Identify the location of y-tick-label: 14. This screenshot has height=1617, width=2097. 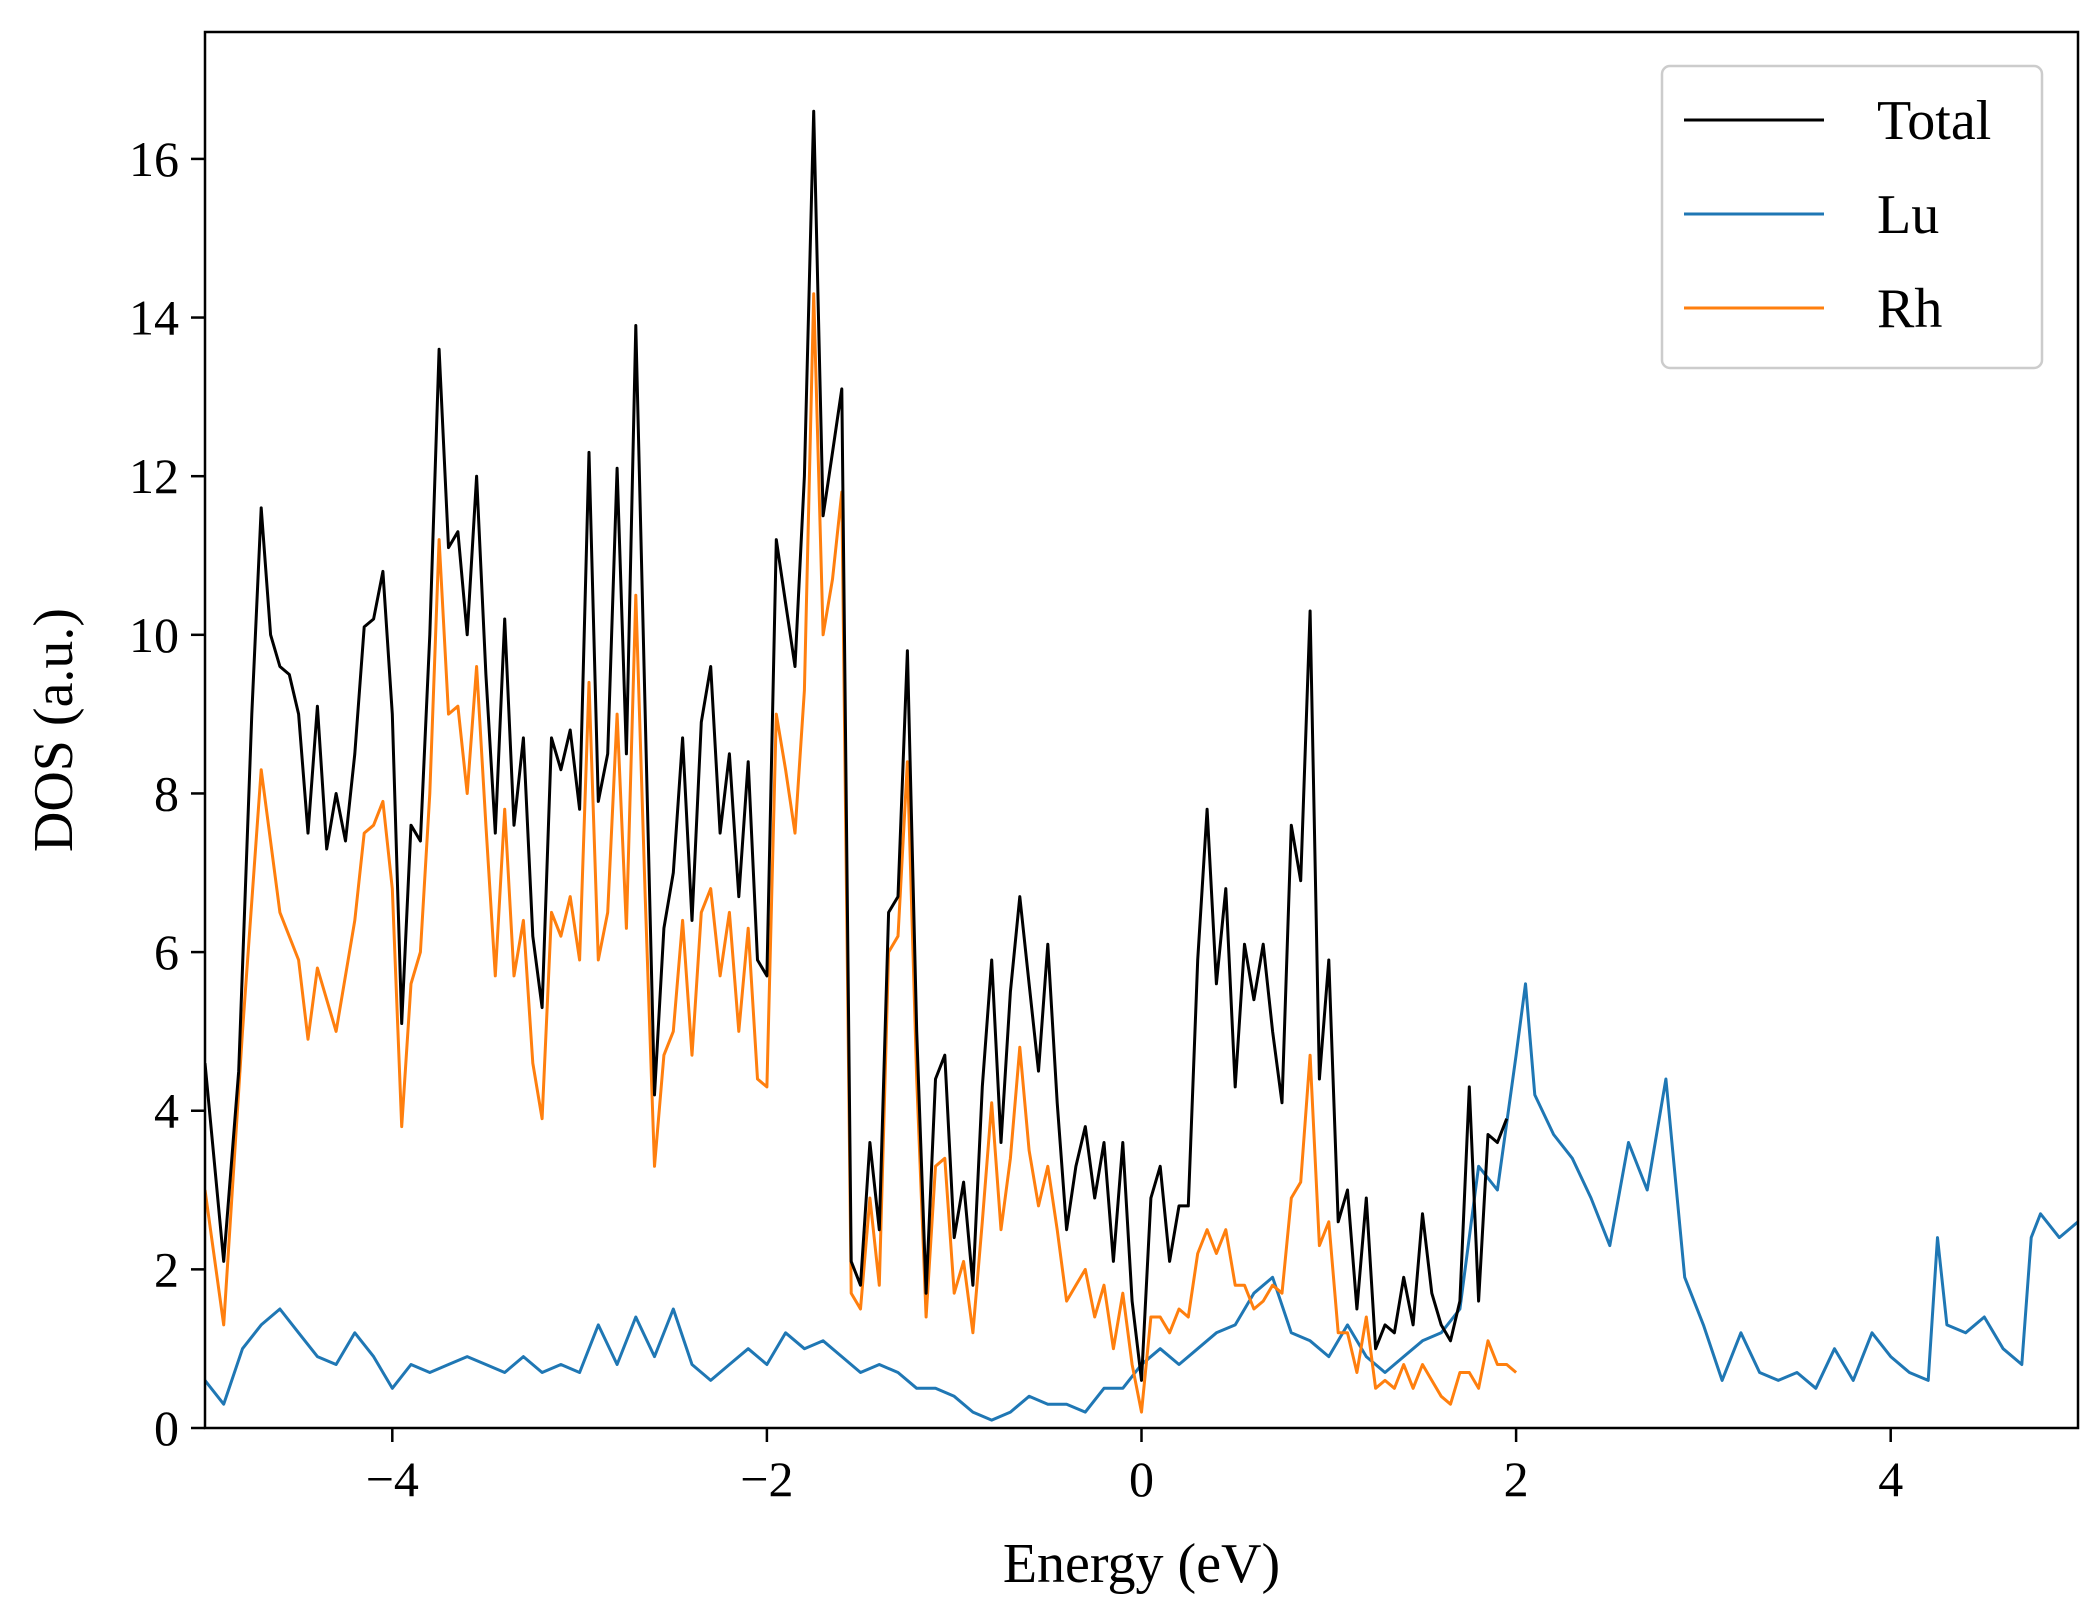
(154, 318).